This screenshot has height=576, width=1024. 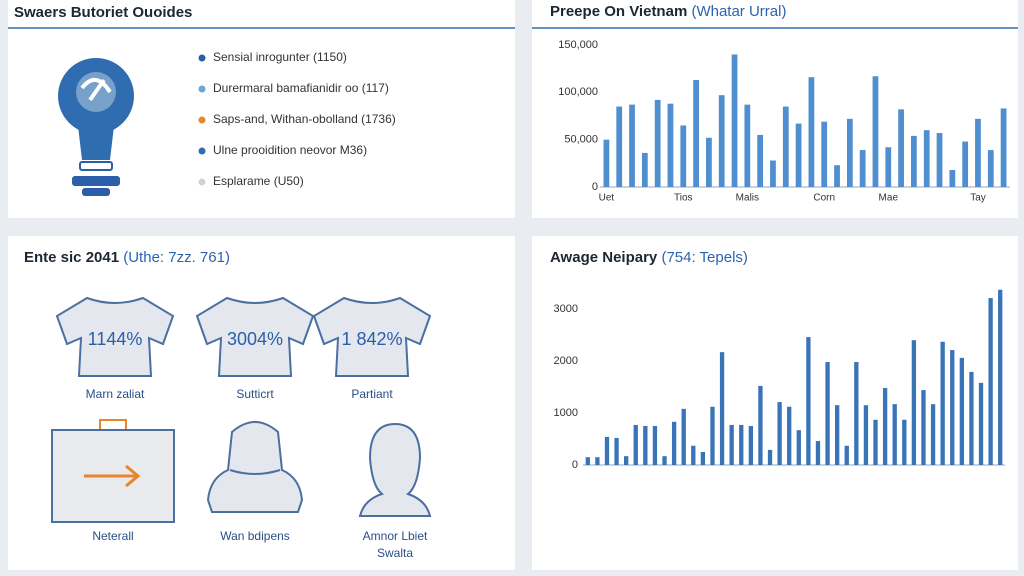 I want to click on legend-label: Sensial inrogunter (1150), so click(x=280, y=57).